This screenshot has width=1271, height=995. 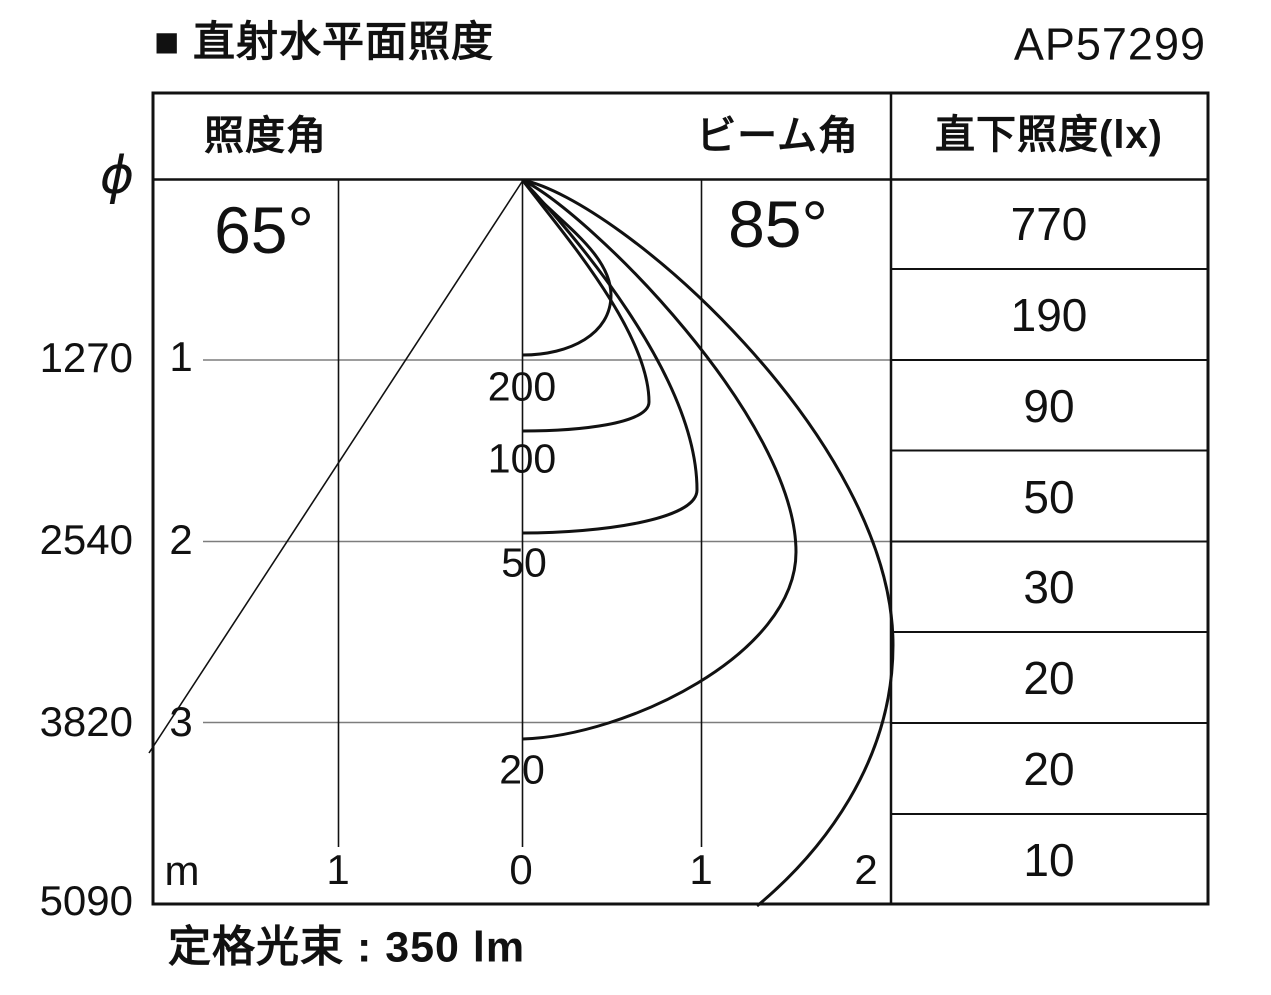 I want to click on beam-angle-header: ビーム角, so click(x=777, y=136).